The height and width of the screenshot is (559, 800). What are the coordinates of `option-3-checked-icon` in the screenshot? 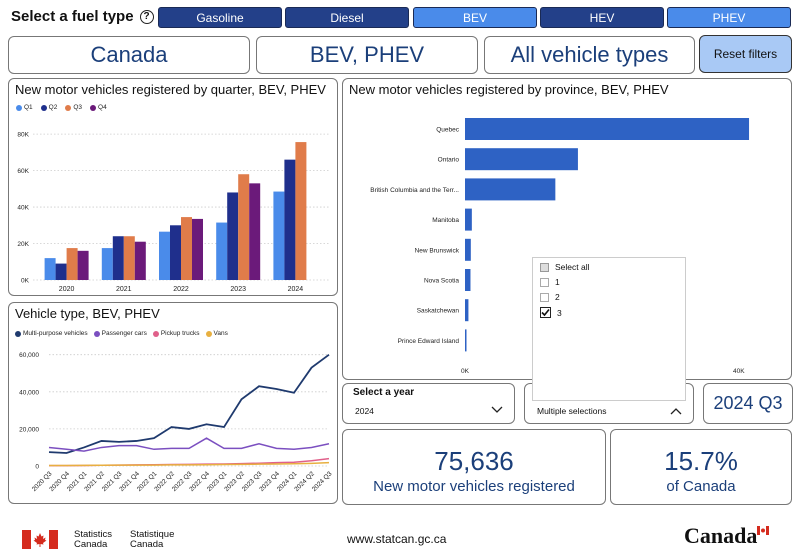 It's located at (545, 312).